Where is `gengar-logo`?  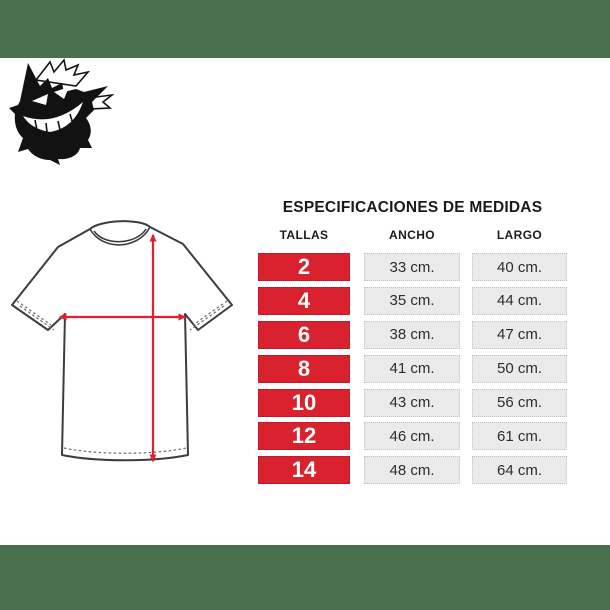 gengar-logo is located at coordinates (60, 111).